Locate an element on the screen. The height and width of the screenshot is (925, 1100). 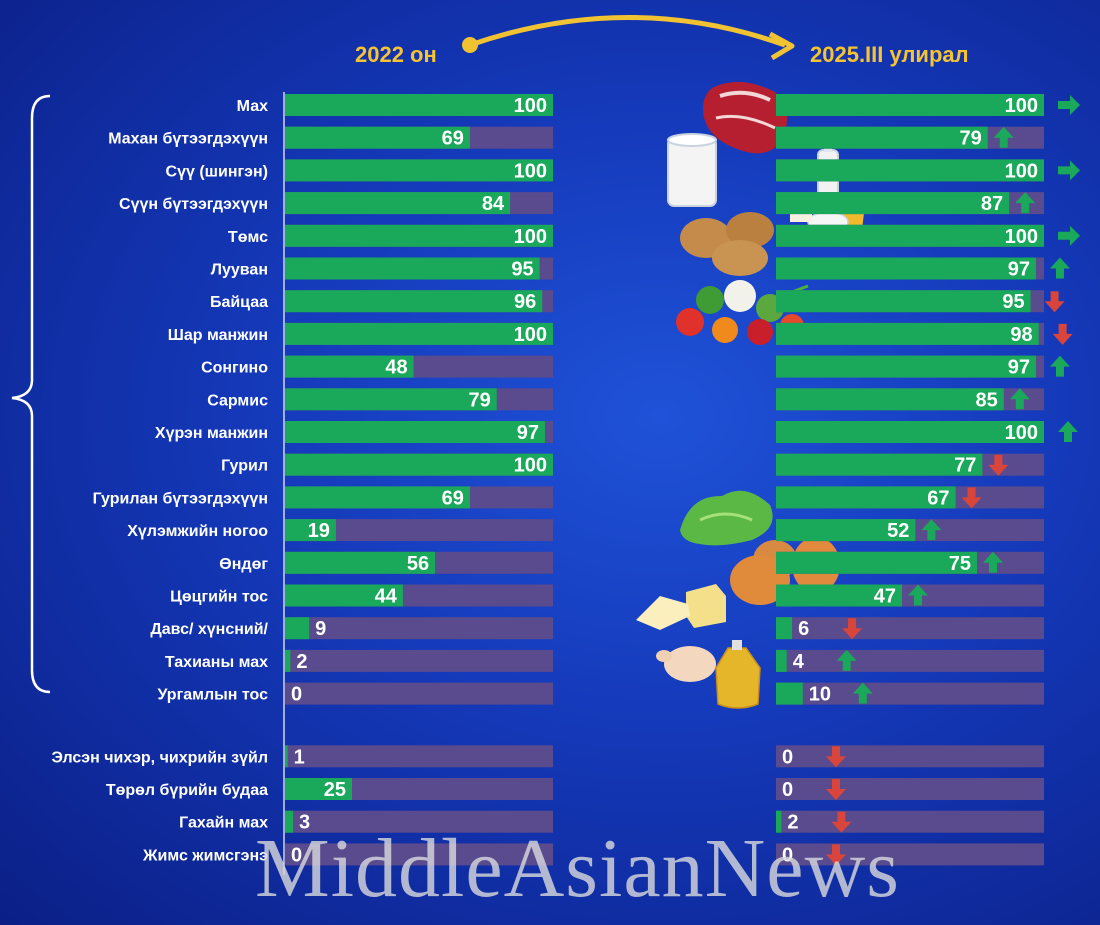
bar-2025-value-label: 97 is located at coordinates (1019, 270).